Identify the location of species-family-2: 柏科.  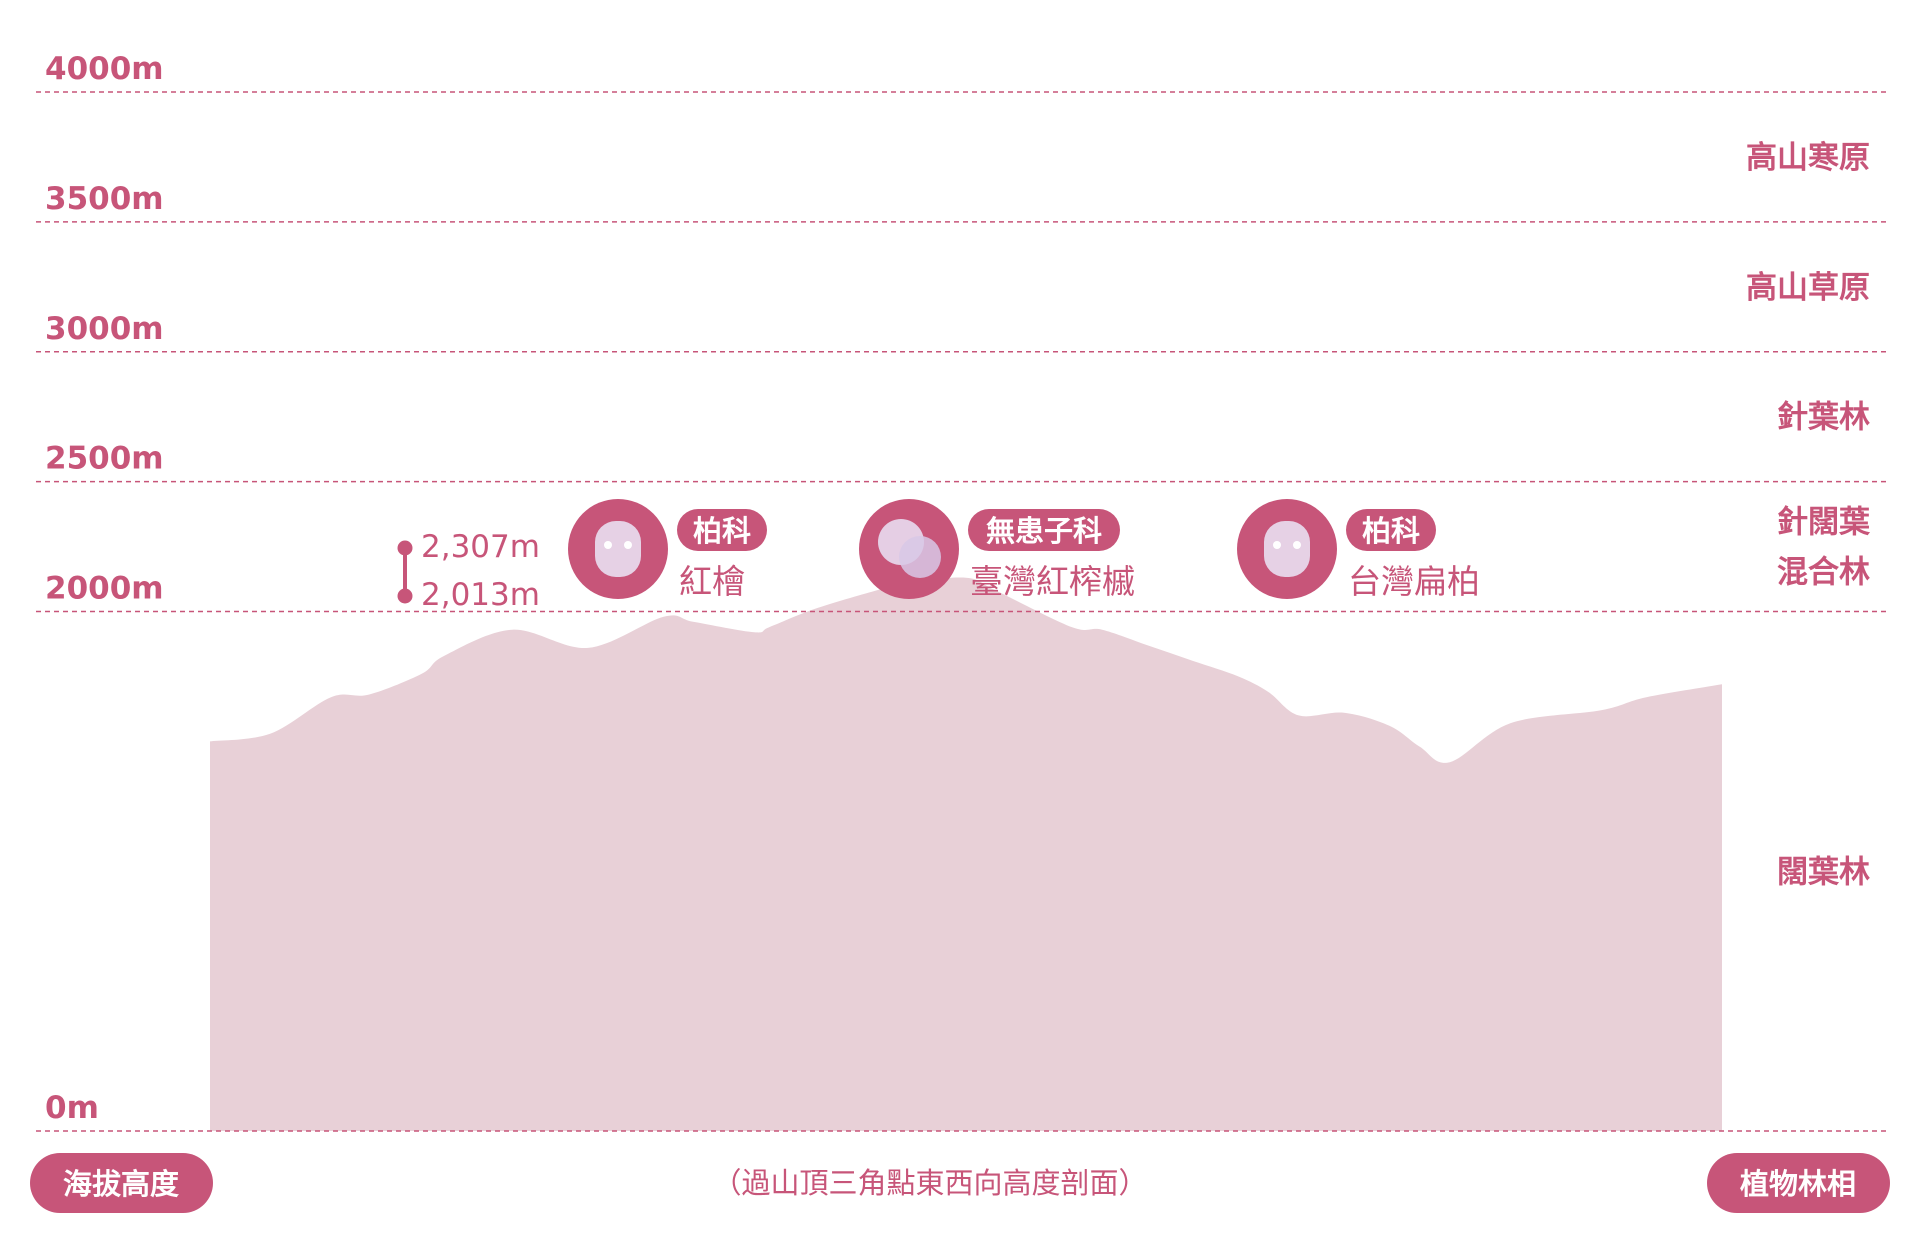
(1391, 531).